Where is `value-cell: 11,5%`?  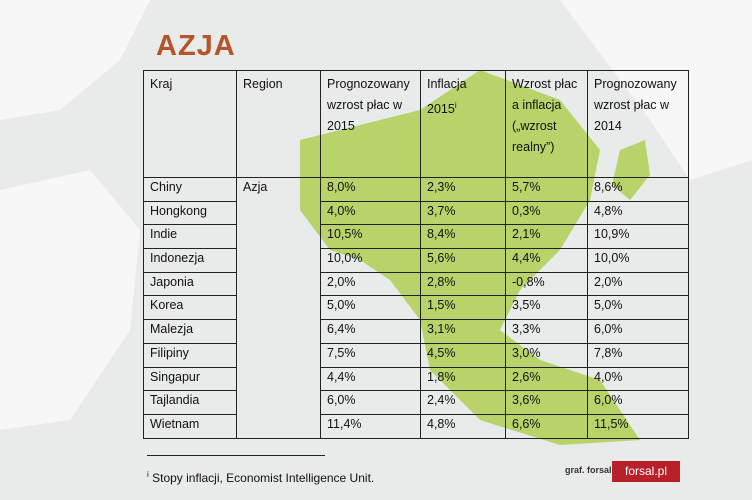 value-cell: 11,5% is located at coordinates (638, 426).